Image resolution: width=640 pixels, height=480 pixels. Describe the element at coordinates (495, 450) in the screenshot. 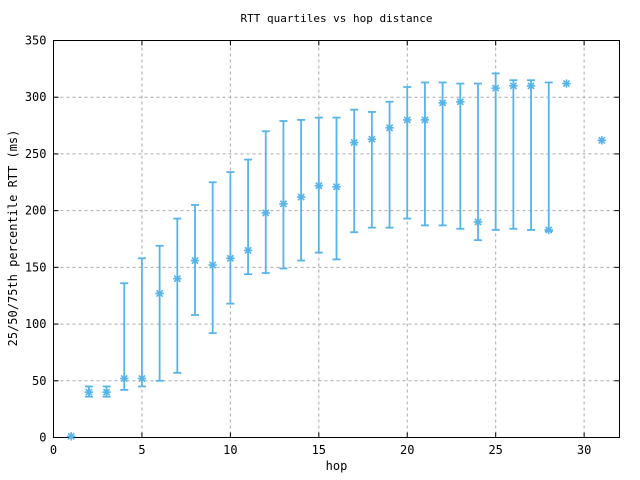

I see `svg-text: 25` at that location.